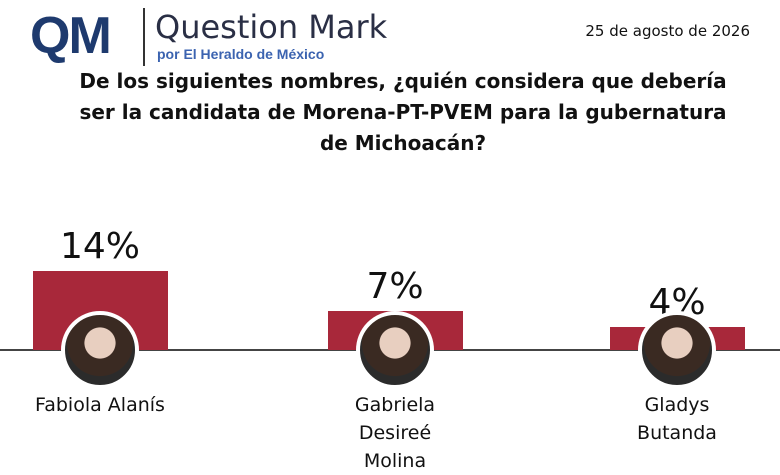  Describe the element at coordinates (667, 31) in the screenshot. I see `date: 25 de agosto de 2026` at that location.